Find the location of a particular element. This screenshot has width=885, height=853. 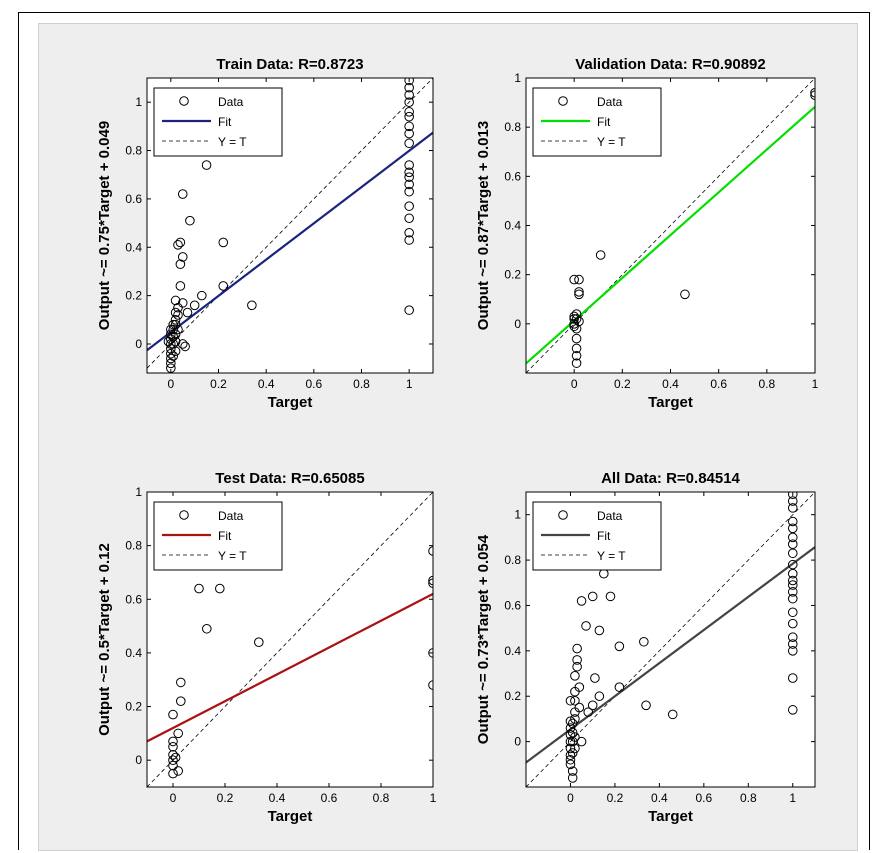

y-tick-label: 0.8 is located at coordinates (133, 546).